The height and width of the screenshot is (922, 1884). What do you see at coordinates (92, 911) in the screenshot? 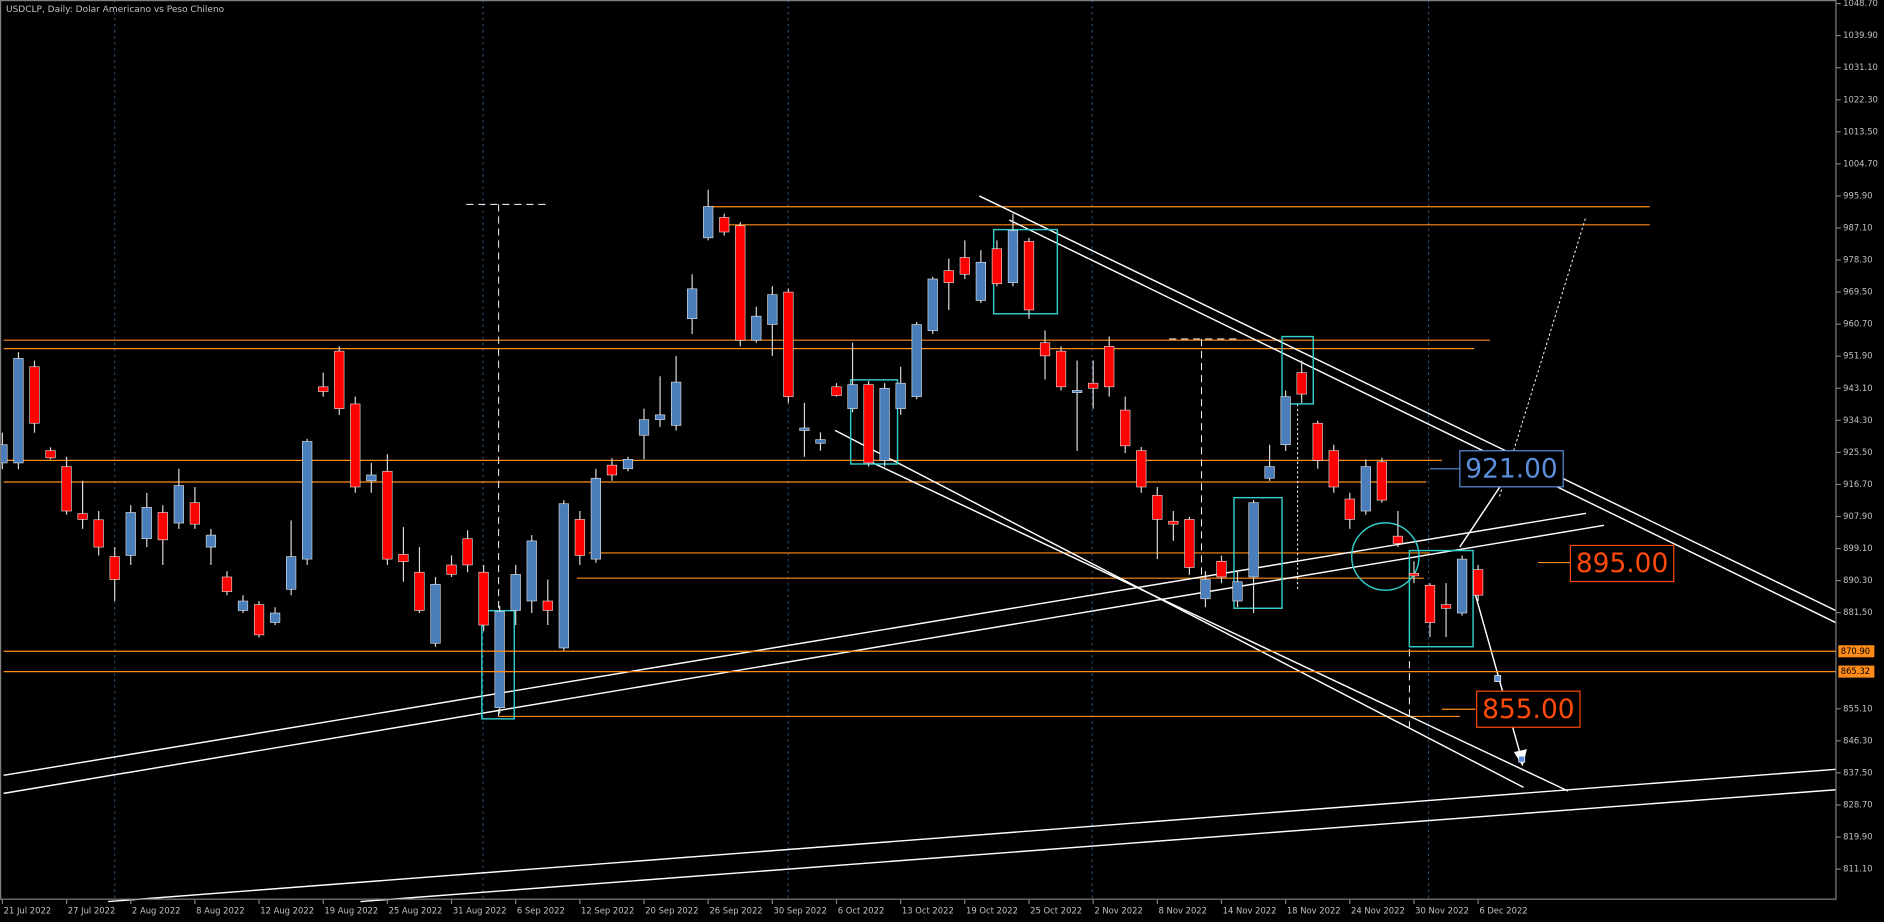
I see `x-tick-label: 27 Jul 2022` at bounding box center [92, 911].